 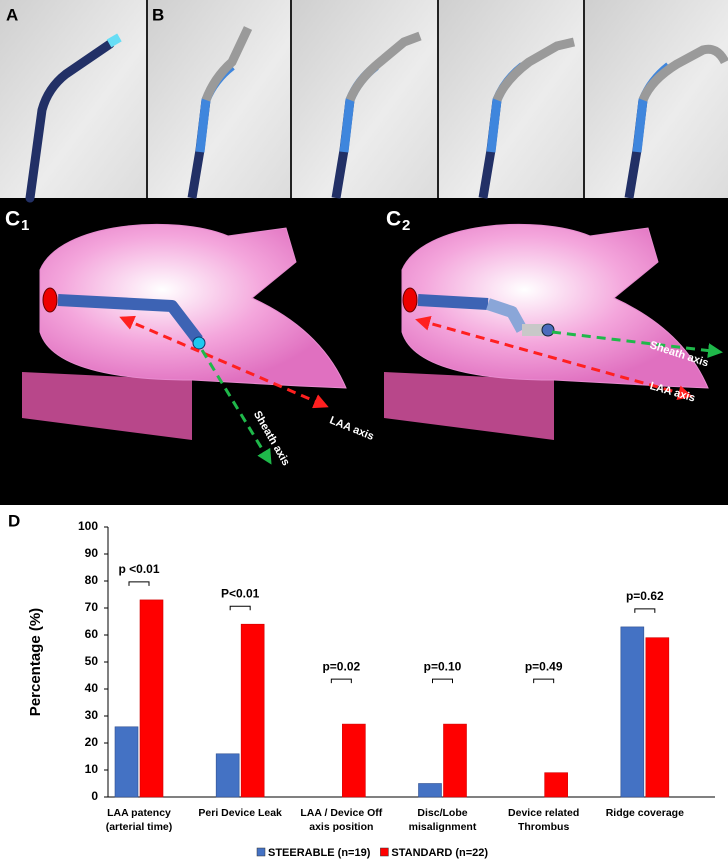 I want to click on x-tick-label: LAA / Device Off axis position, so click(x=341, y=820).